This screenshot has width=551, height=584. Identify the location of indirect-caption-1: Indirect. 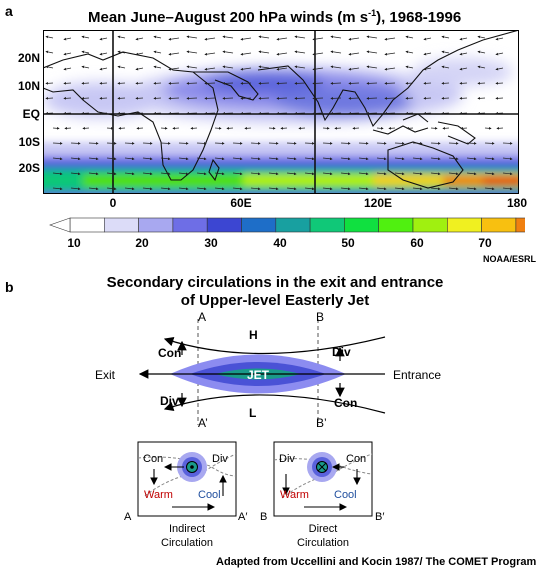
(187, 529).